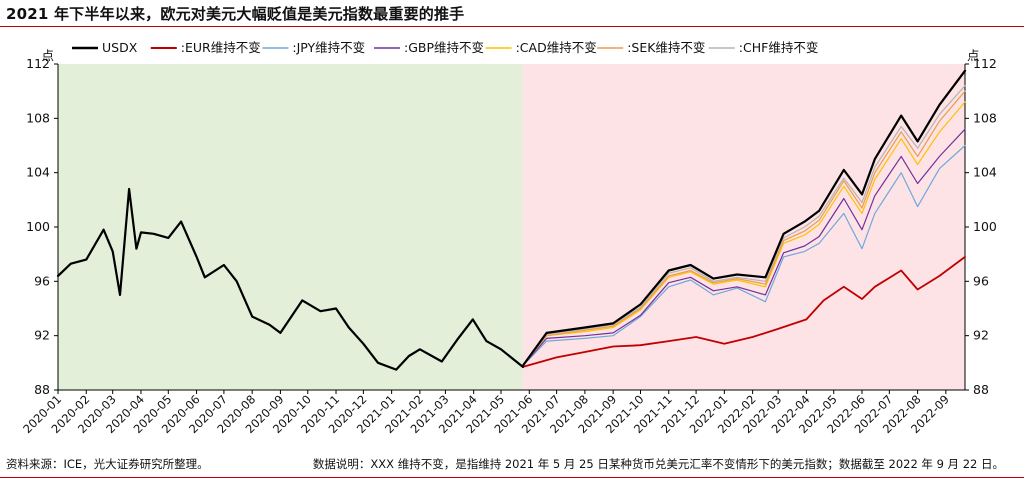  What do you see at coordinates (38, 63) in the screenshot?
I see `y-tick-label-left: 112` at bounding box center [38, 63].